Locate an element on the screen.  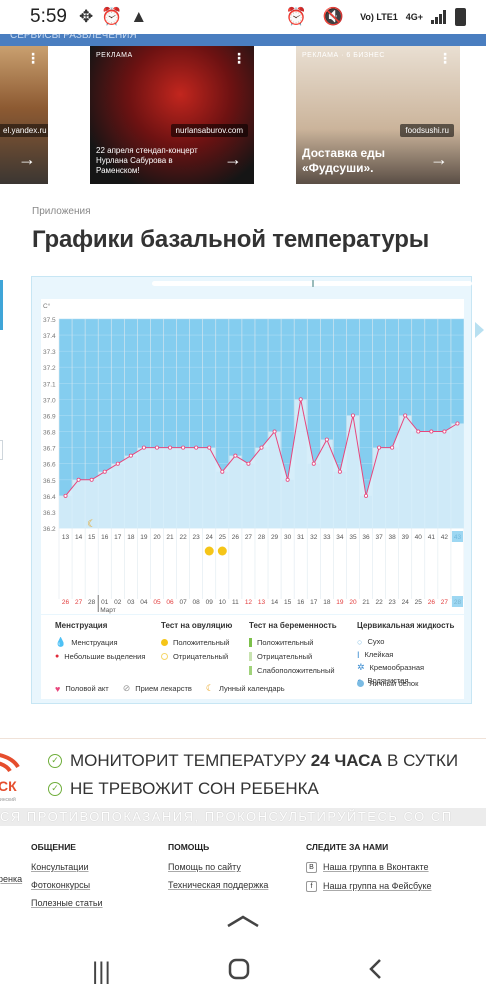
legend-item: Отрицательный is located at coordinates (293, 656).